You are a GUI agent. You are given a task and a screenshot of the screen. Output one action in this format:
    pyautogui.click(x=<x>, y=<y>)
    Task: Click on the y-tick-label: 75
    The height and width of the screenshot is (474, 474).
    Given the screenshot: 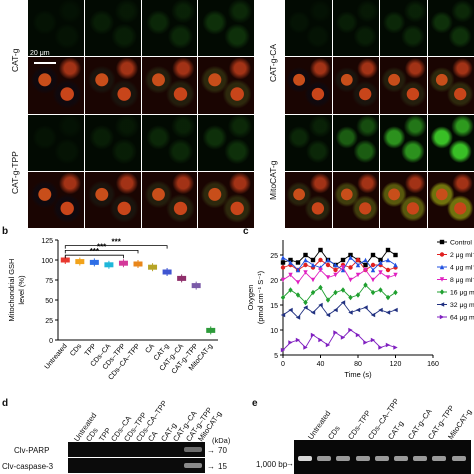 What is the action you would take?
    pyautogui.click(x=49, y=281)
    